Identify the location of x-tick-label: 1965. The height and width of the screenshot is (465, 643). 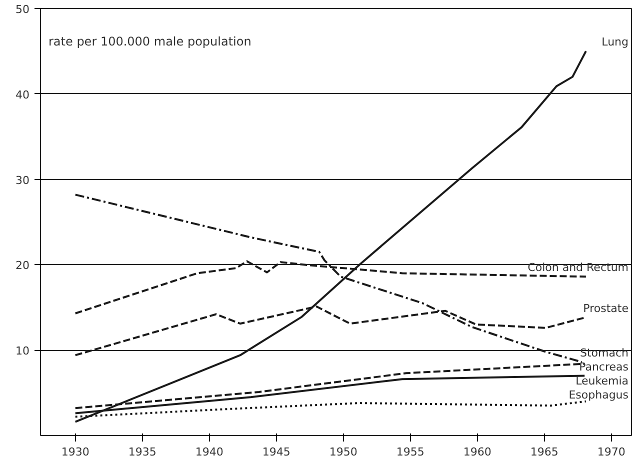
(544, 452).